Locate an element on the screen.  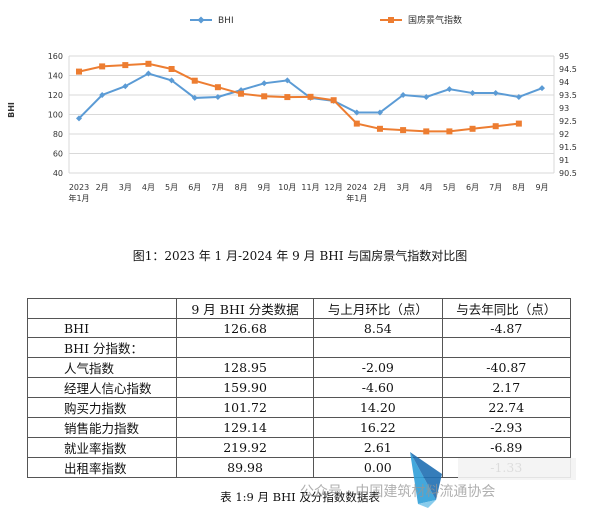
table-header-cell: 与上月环比（点） is located at coordinates (378, 308).